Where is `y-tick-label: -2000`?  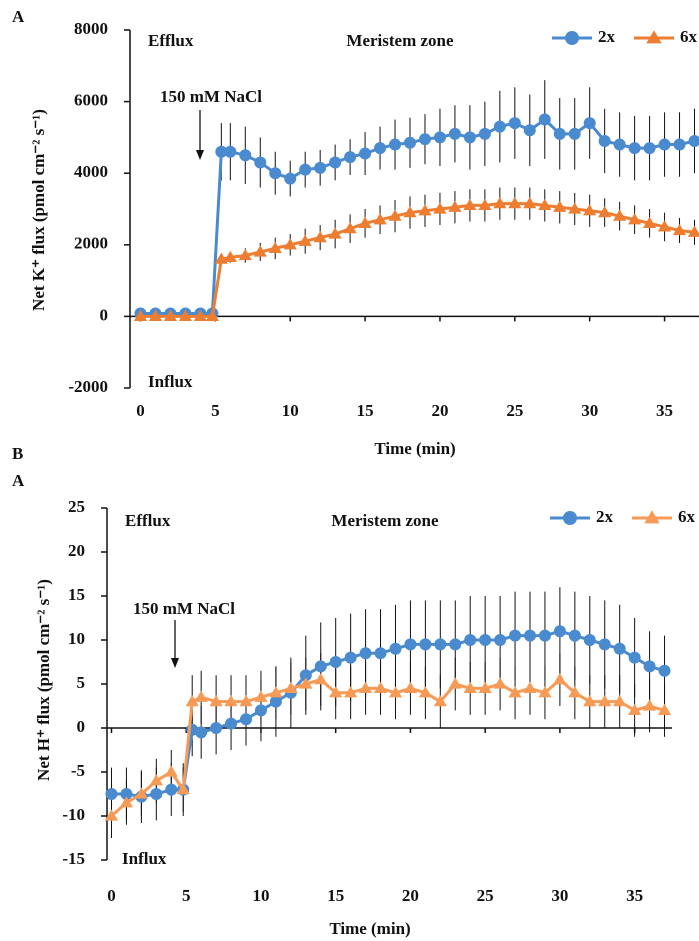
y-tick-label: -2000 is located at coordinates (88, 386).